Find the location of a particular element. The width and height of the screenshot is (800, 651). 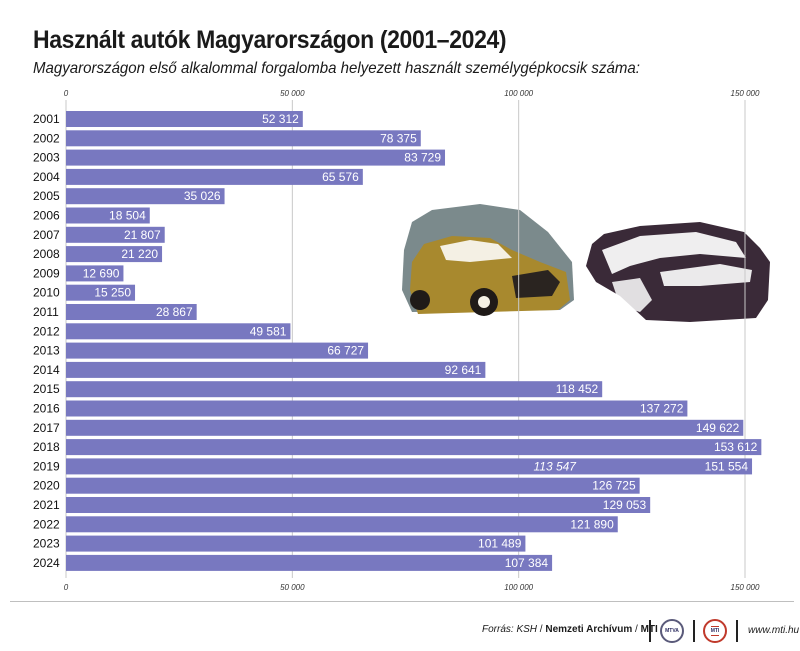

footer-divider is located at coordinates (402, 601).